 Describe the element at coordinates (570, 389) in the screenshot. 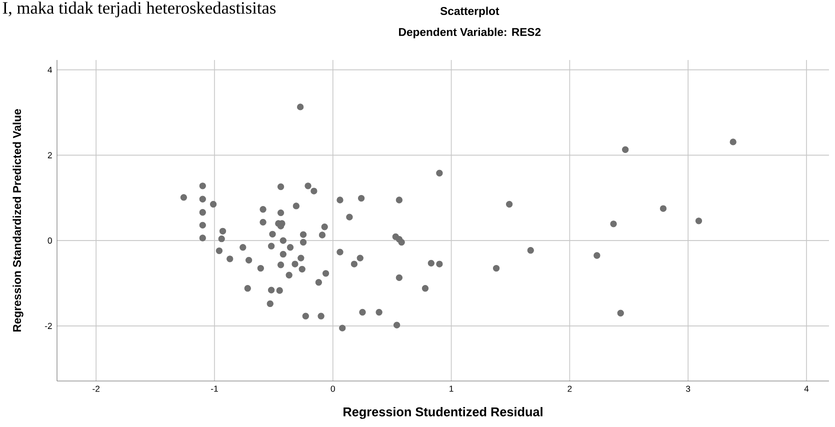

I see `x-tick-label: 2` at that location.